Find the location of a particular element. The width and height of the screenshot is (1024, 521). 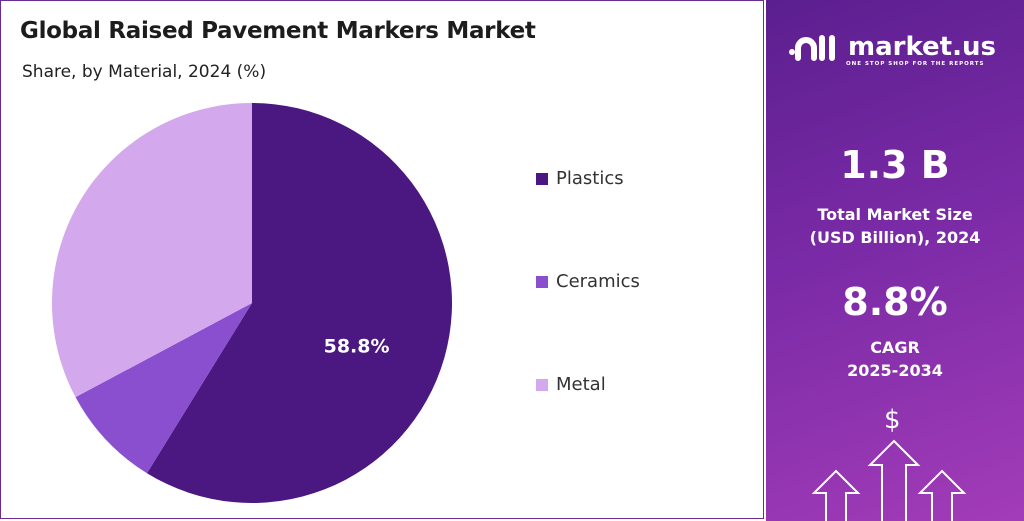

legend-item-plastics: Plastics is located at coordinates (580, 178).